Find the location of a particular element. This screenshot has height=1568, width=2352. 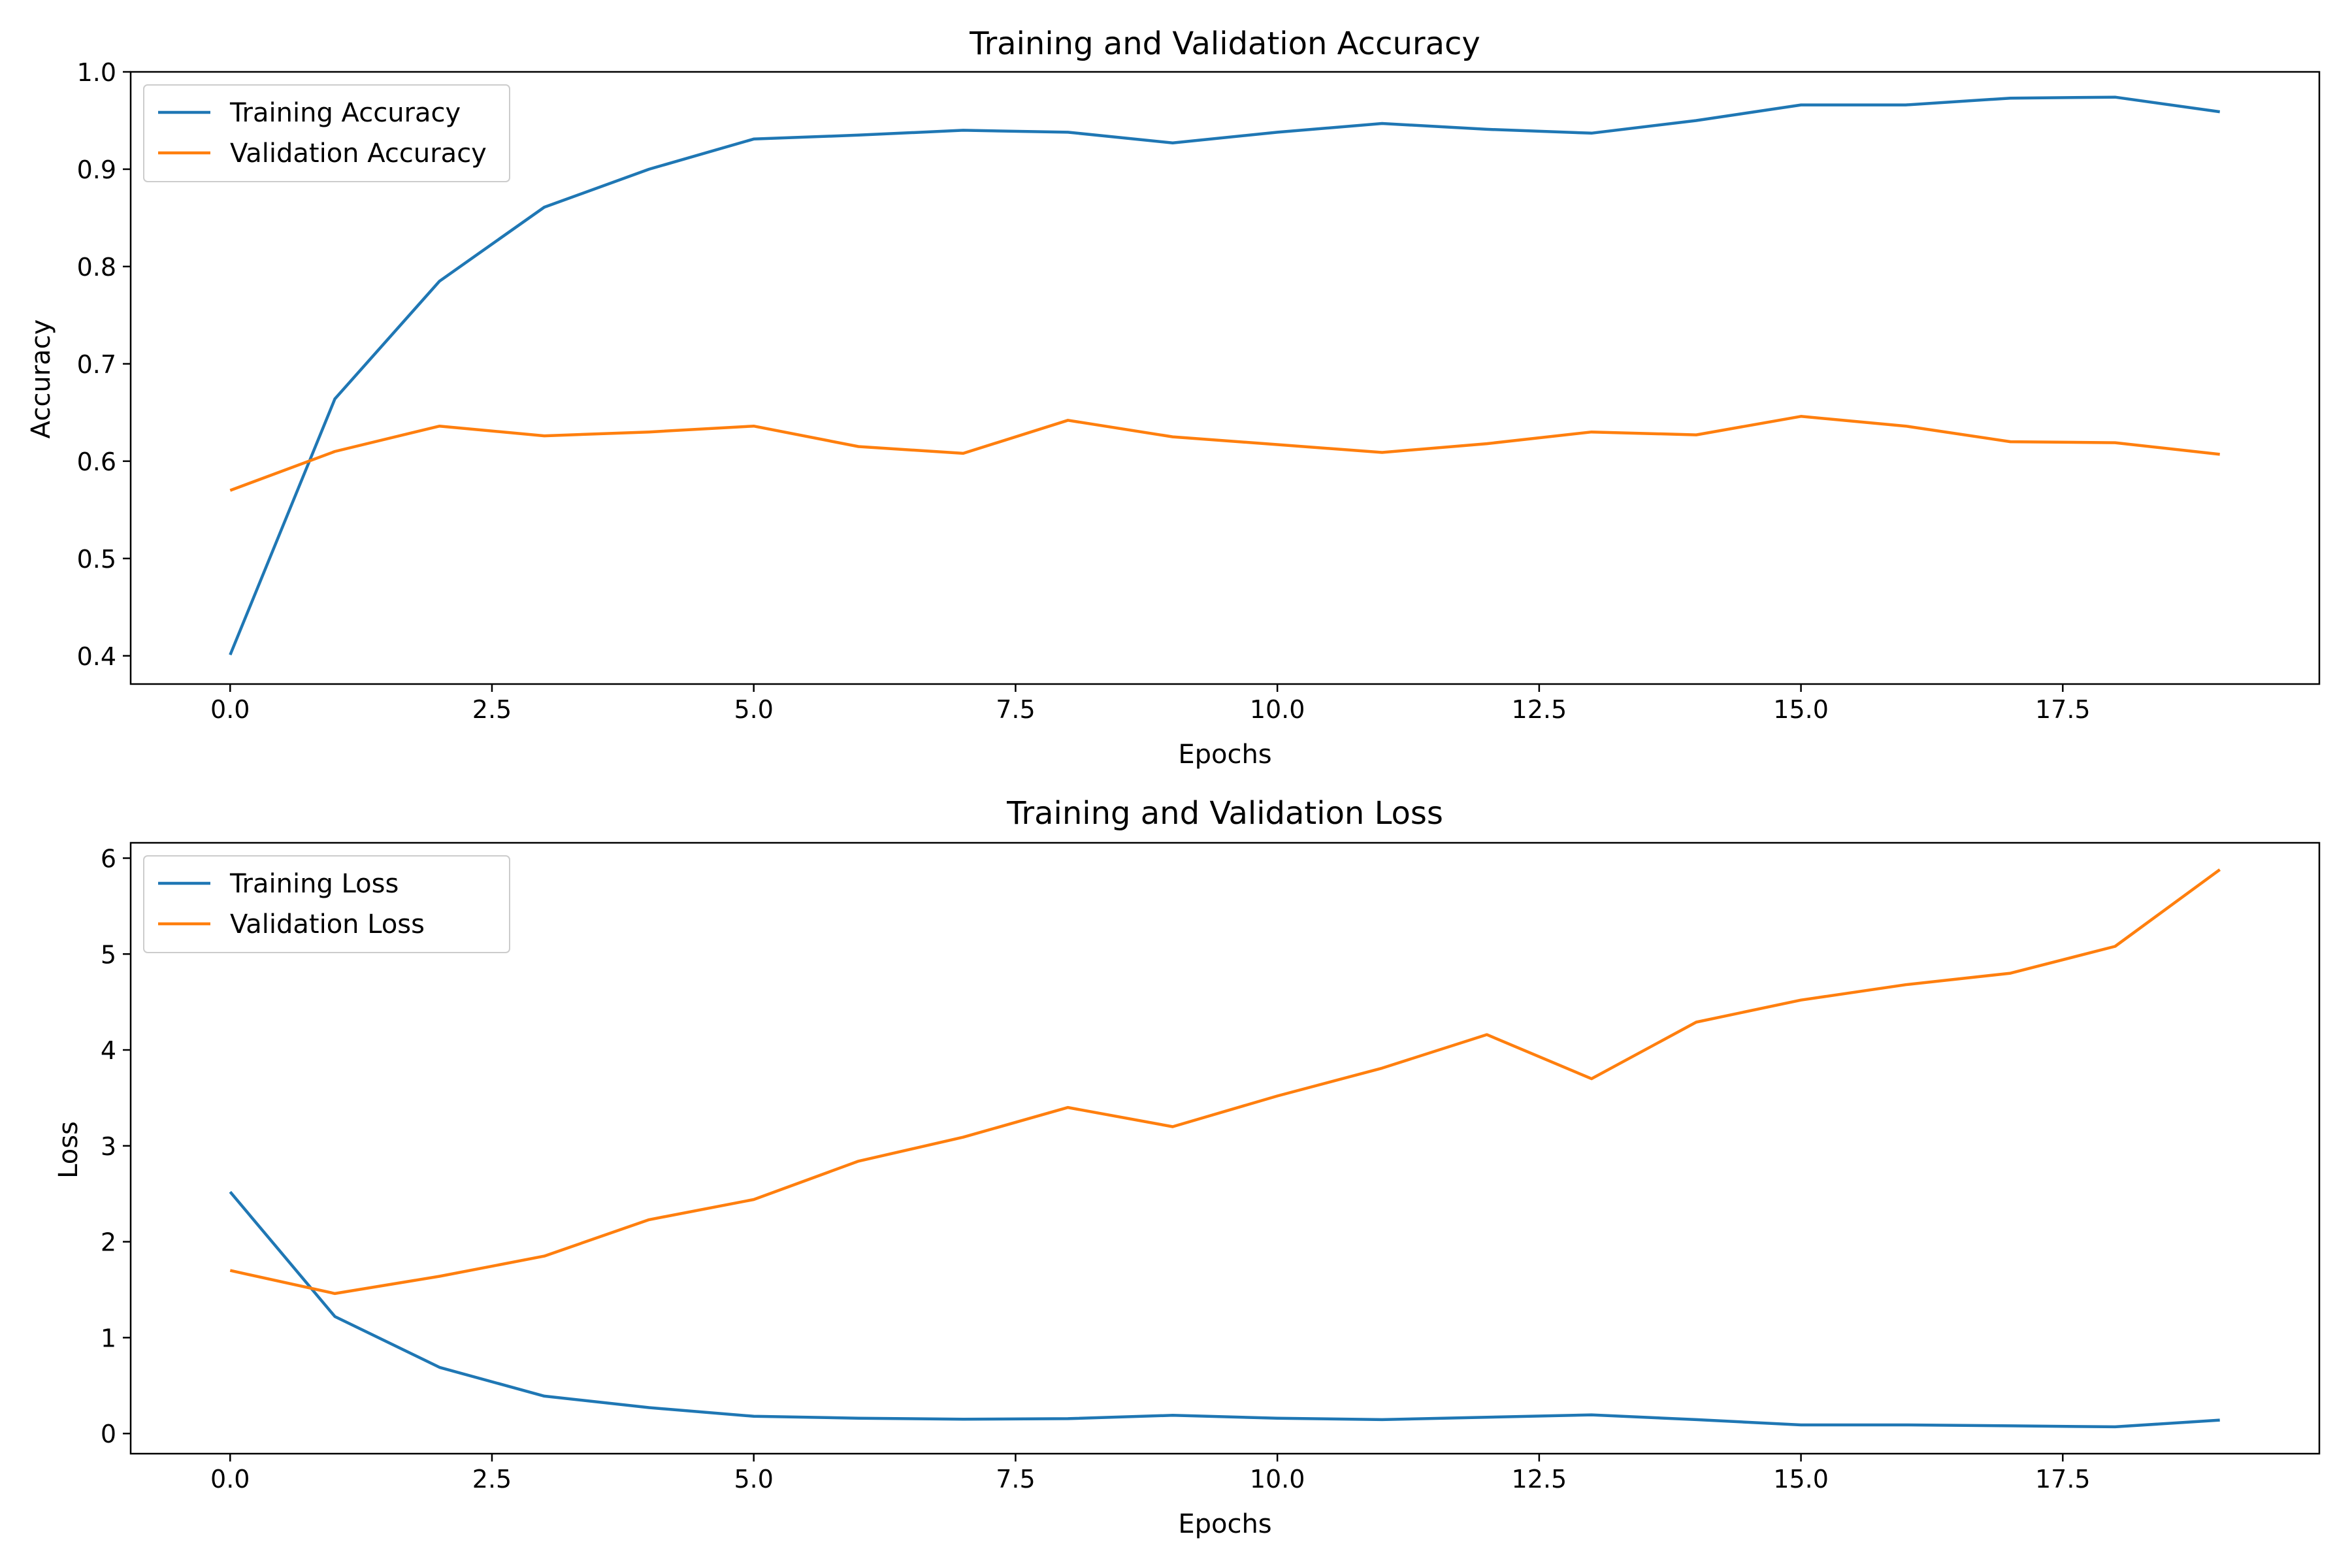

accuracy-chart-y-tick-label: 0.8 is located at coordinates (96, 267).